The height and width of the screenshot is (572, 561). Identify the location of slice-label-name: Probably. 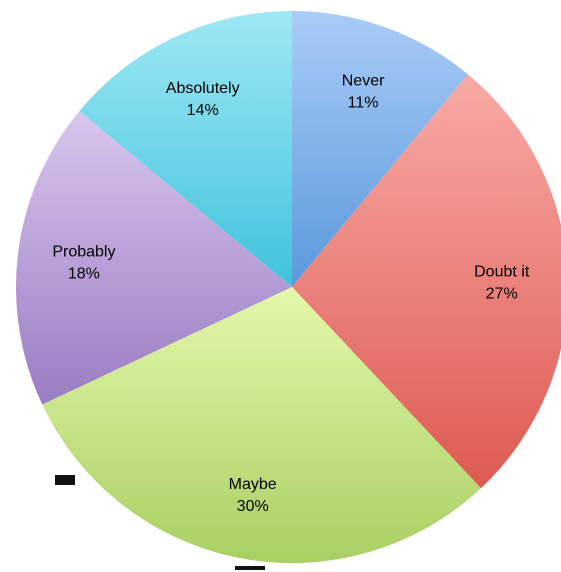
(83, 252).